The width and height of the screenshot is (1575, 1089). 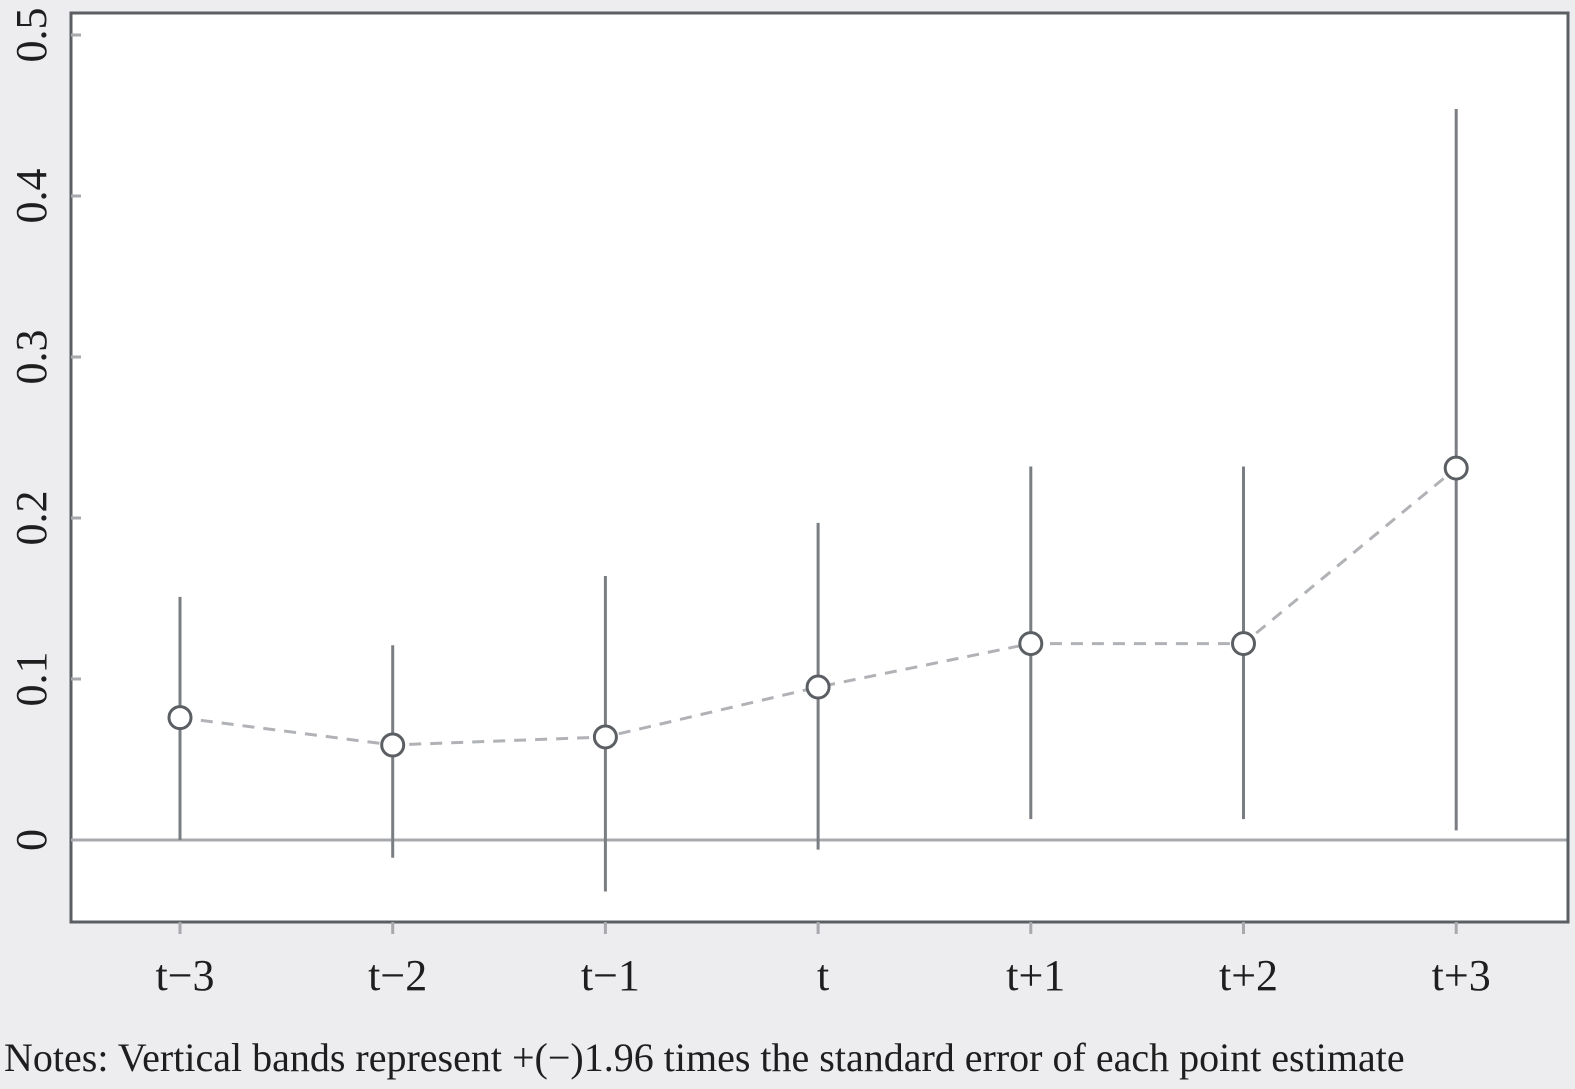 I want to click on x-tick-label-6: t+2, so click(x=1248, y=975).